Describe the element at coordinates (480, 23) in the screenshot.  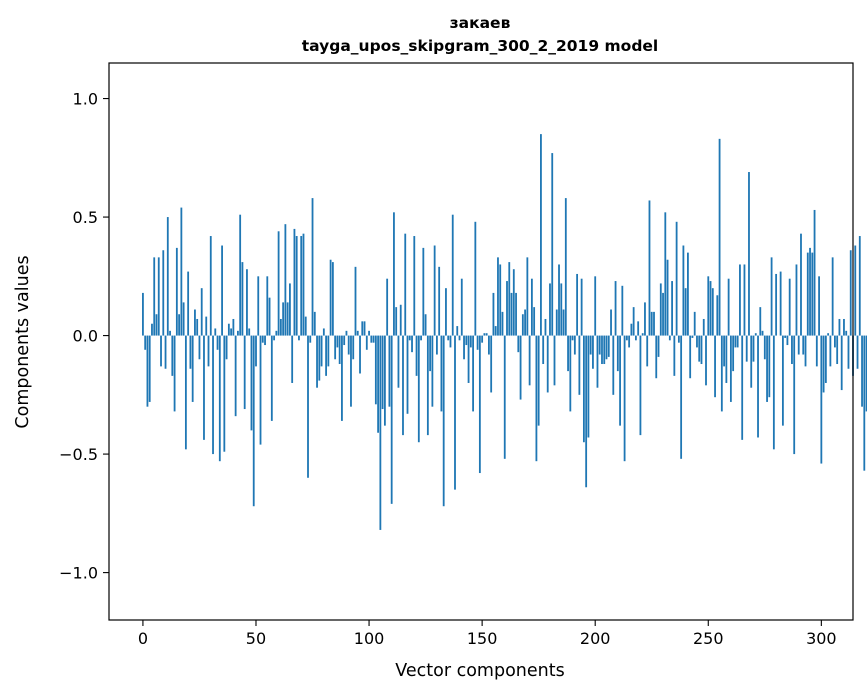
I see `chart-title: закаев` at that location.